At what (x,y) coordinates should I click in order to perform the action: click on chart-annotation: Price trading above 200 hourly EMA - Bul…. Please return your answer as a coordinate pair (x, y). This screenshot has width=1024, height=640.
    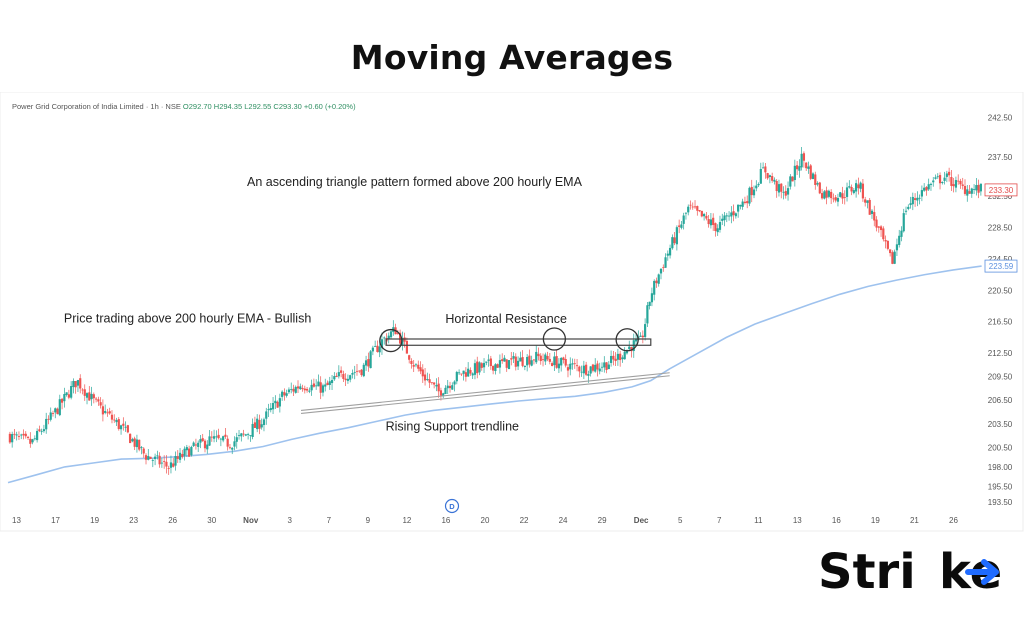
    Looking at the image, I should click on (187, 319).